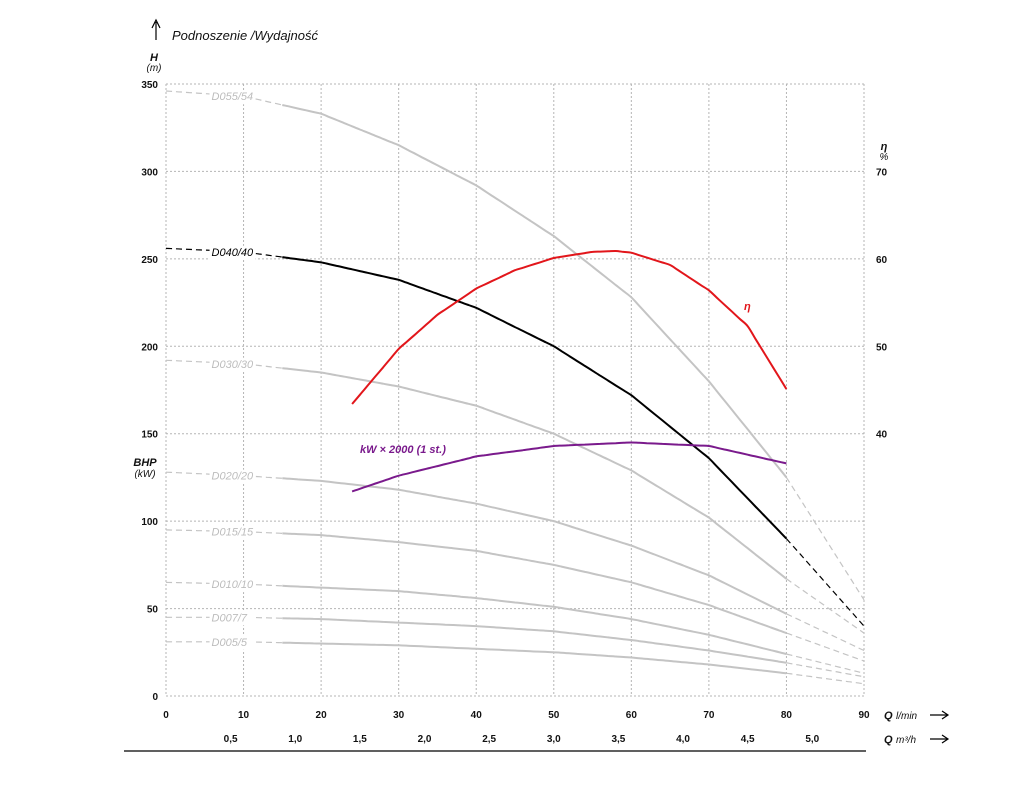 Image resolution: width=1024 pixels, height=786 pixels. Describe the element at coordinates (231, 739) in the screenshot. I see `secondary-x-tick-label: 0,5` at that location.